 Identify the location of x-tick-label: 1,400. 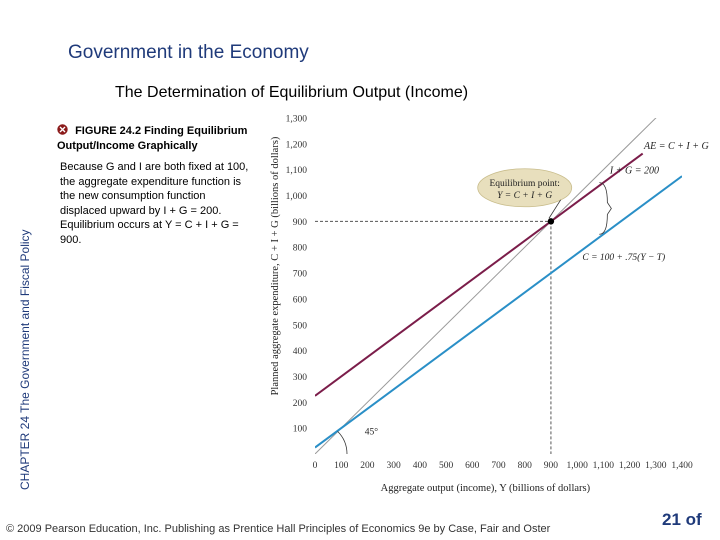
(682, 466).